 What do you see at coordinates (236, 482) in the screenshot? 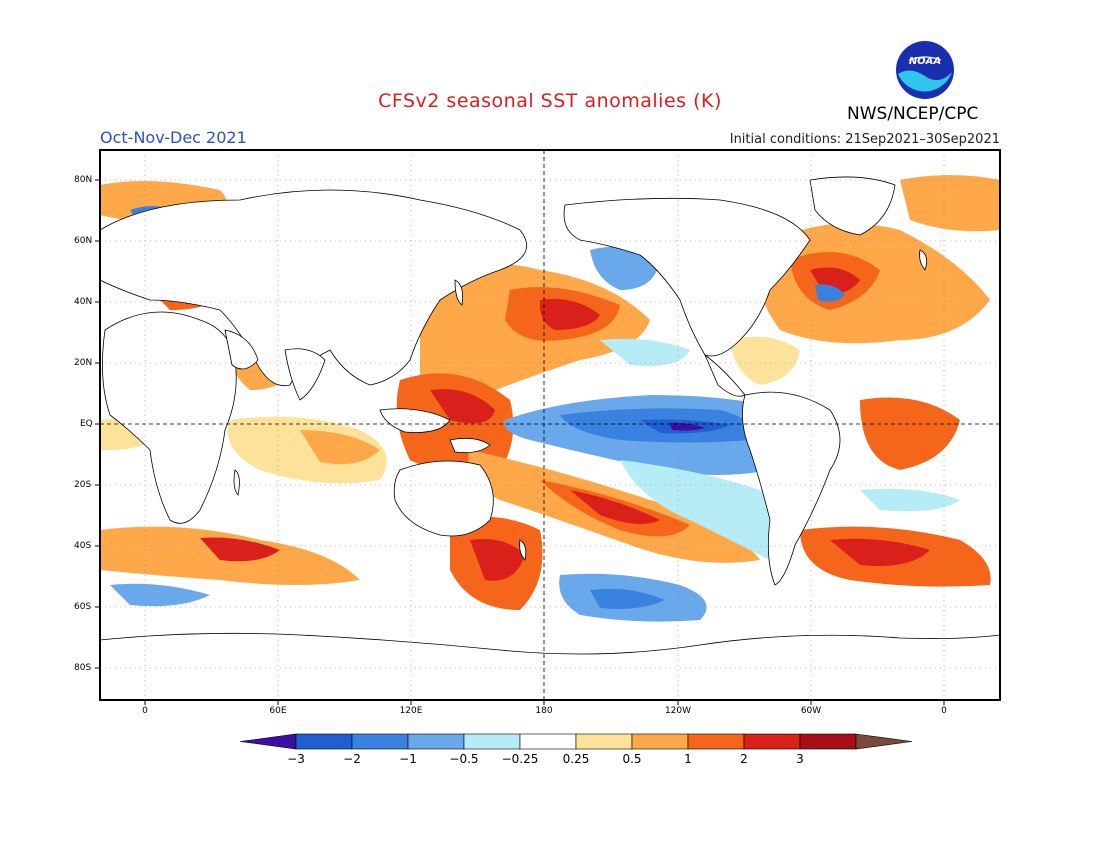
I see `island-madagascar` at bounding box center [236, 482].